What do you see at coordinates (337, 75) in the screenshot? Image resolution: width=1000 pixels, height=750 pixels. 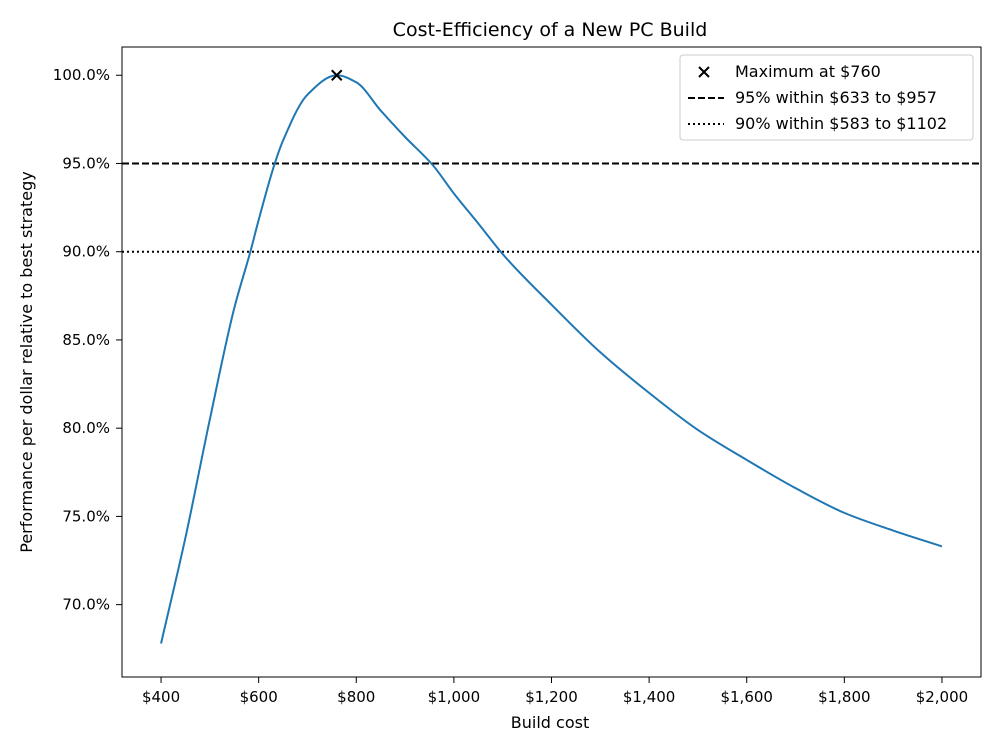 I see `maximum-marker` at bounding box center [337, 75].